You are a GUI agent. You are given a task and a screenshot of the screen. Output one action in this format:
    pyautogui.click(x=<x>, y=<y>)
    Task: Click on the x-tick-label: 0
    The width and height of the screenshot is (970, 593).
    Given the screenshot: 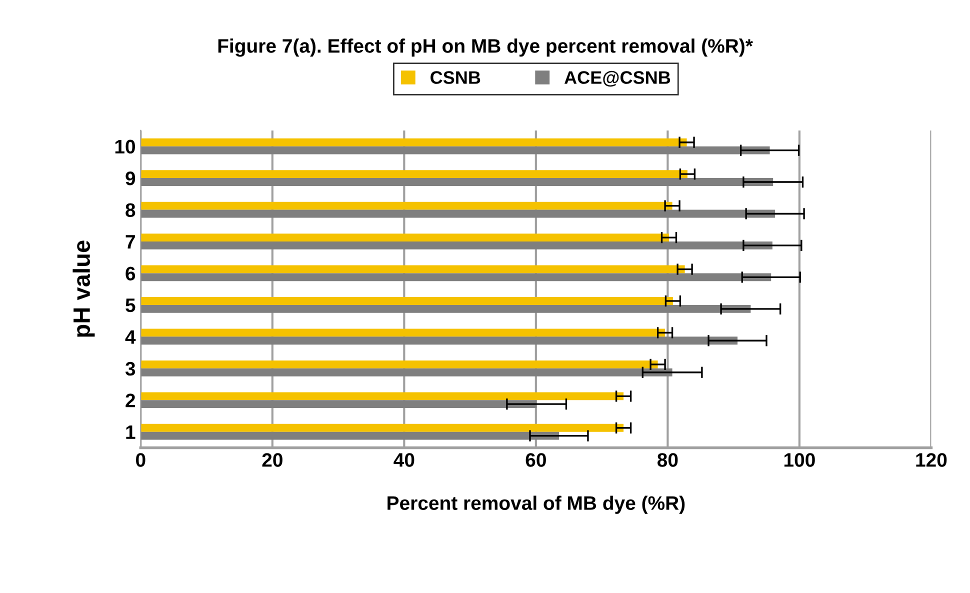 What is the action you would take?
    pyautogui.click(x=141, y=460)
    